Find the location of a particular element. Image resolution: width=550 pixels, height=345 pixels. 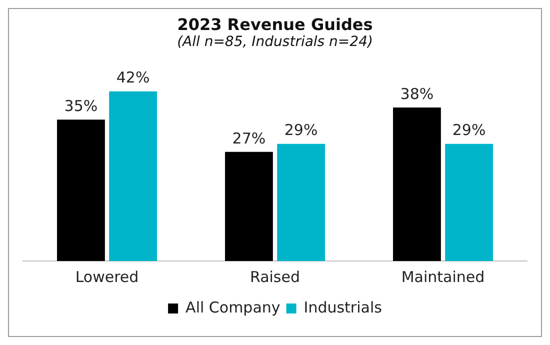

data-label: 35% is located at coordinates (81, 105).